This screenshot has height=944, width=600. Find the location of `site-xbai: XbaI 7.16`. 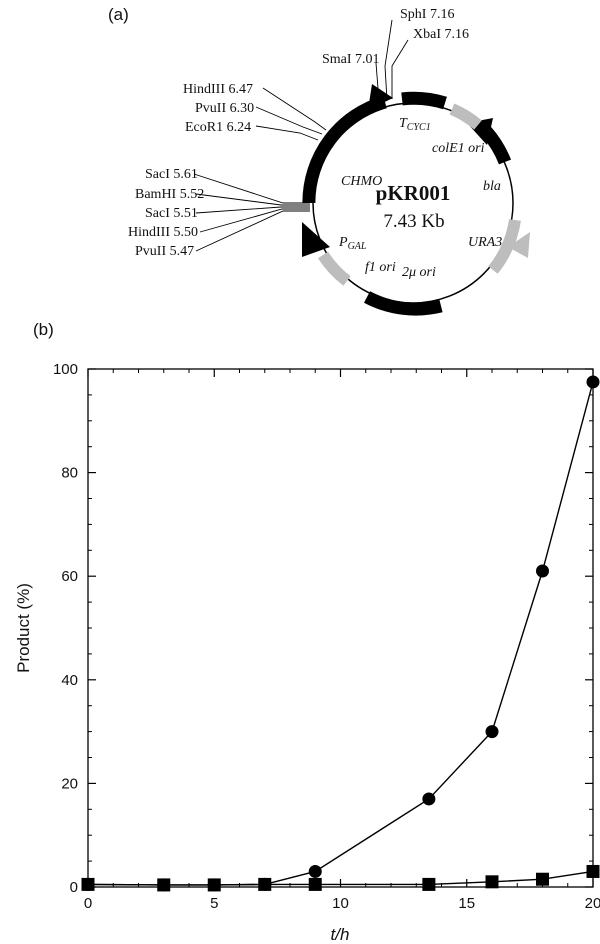

site-xbai: XbaI 7.16 is located at coordinates (441, 34).